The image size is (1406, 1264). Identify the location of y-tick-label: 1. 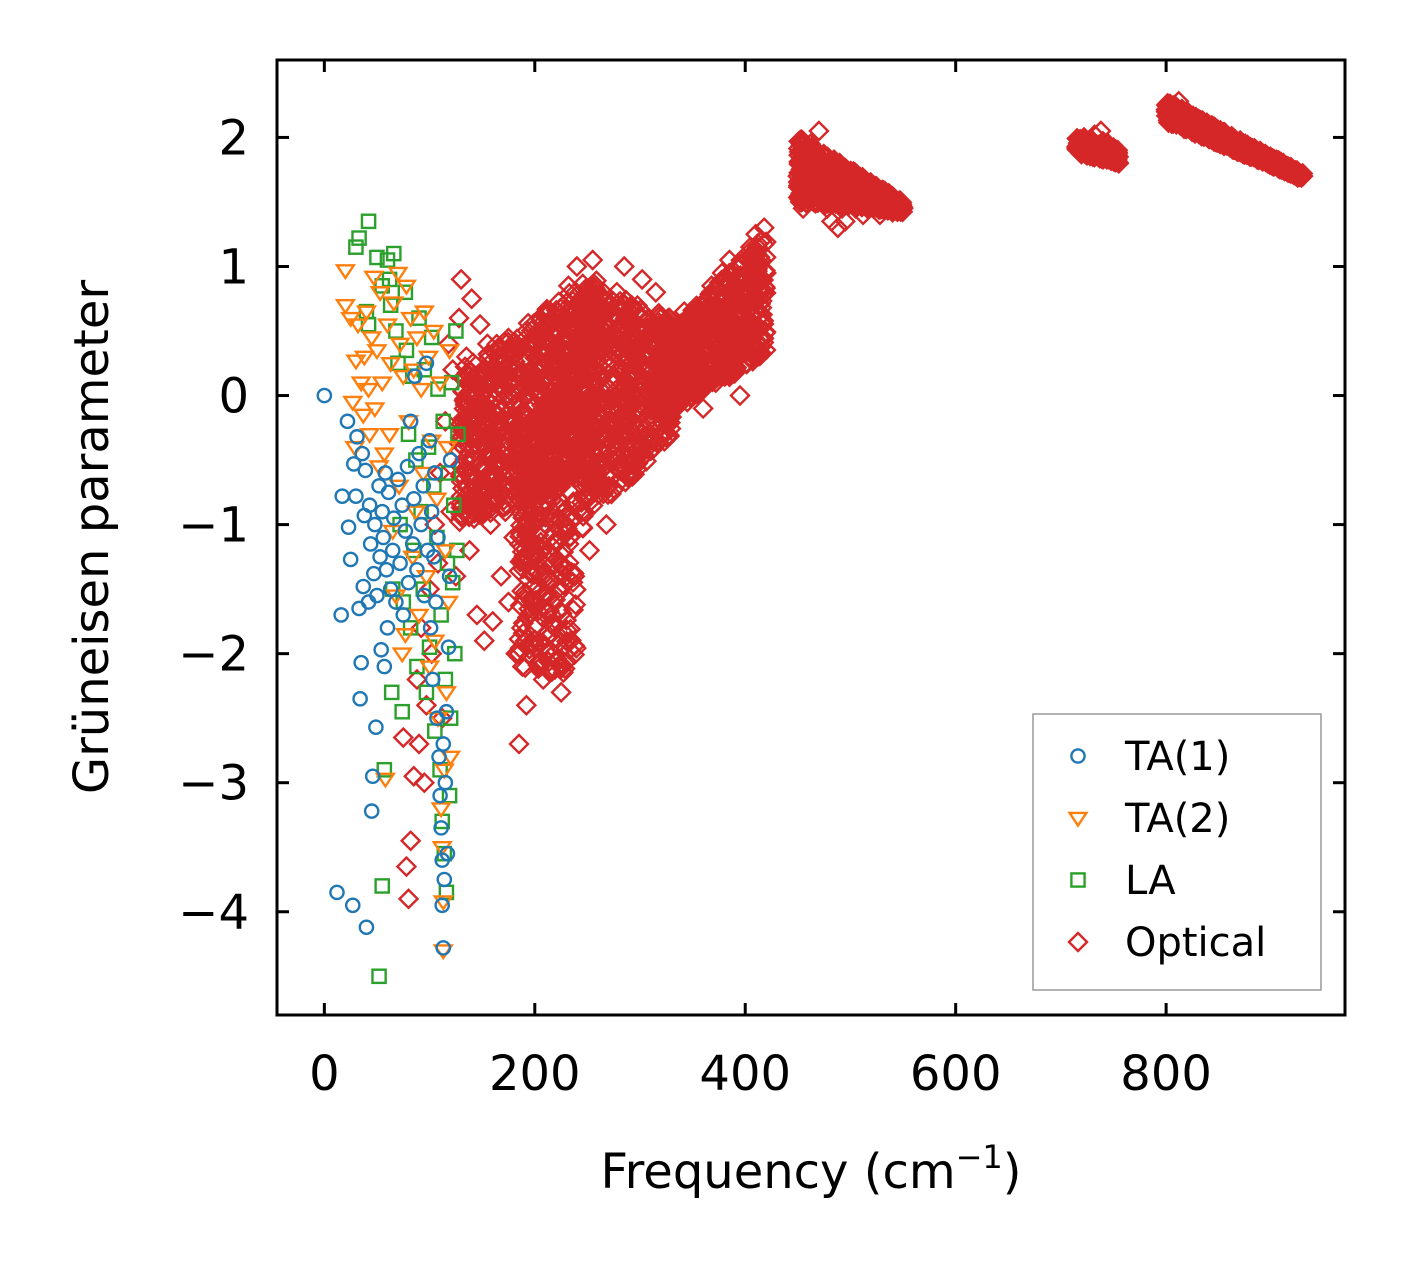
(233, 267).